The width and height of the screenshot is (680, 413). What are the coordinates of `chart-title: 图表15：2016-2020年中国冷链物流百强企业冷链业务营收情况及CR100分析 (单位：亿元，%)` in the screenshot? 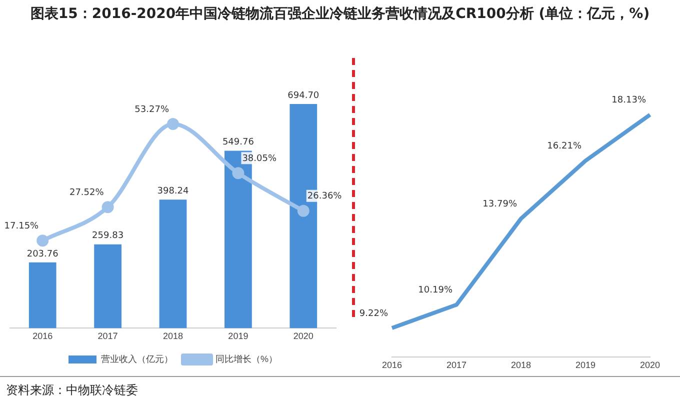 It's located at (340, 14).